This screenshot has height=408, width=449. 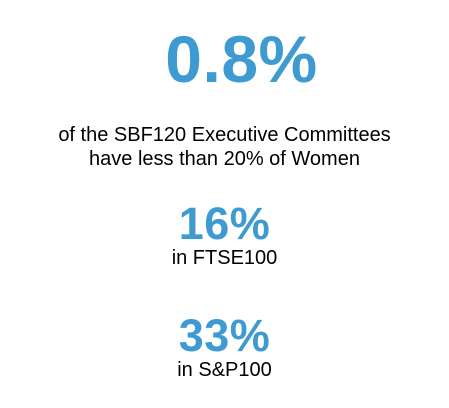 What do you see at coordinates (224, 159) in the screenshot?
I see `caption-line: have less than 20% of Women` at bounding box center [224, 159].